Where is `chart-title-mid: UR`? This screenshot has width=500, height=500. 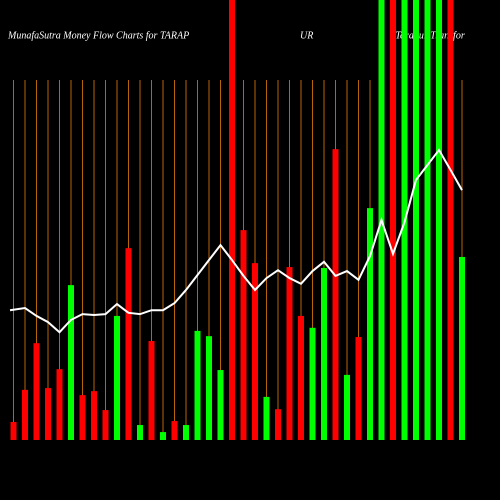 chart-title-mid: UR is located at coordinates (306, 35).